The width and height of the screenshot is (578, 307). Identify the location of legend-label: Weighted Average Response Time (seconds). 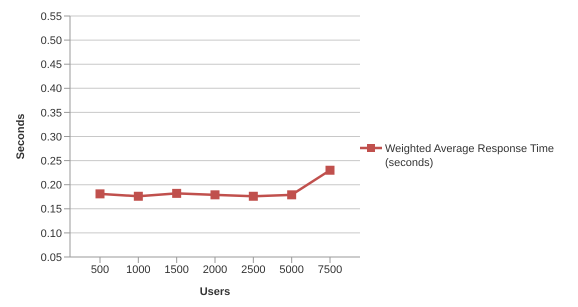
(470, 156).